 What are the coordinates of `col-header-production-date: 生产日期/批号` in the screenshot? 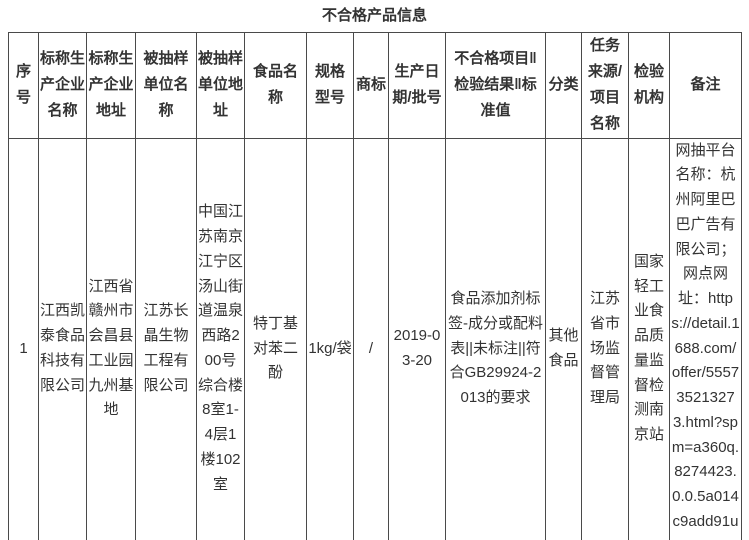 It's located at (417, 85).